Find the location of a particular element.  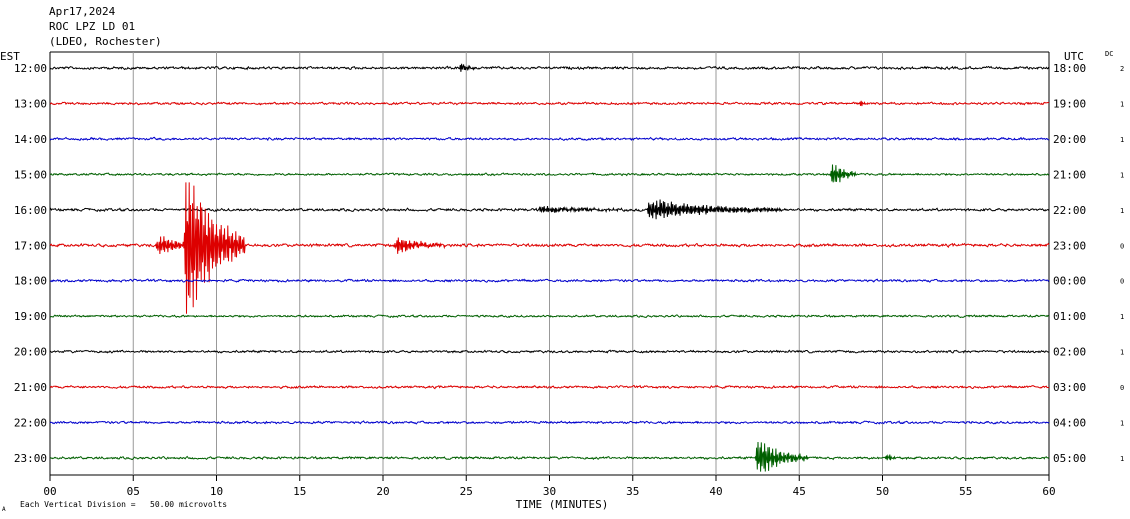

utc-hour-label: 22:00 is located at coordinates (1069, 210).